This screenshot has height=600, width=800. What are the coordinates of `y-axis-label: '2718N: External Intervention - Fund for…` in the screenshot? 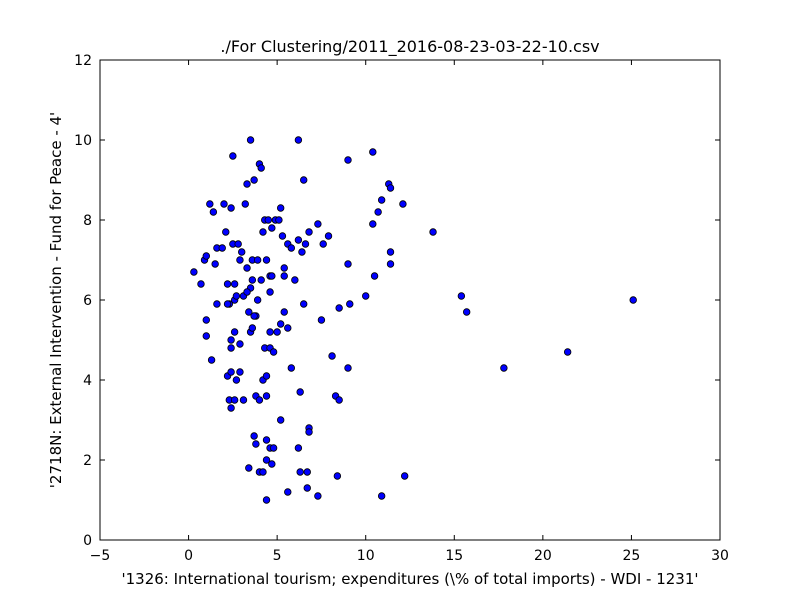 It's located at (56, 300).